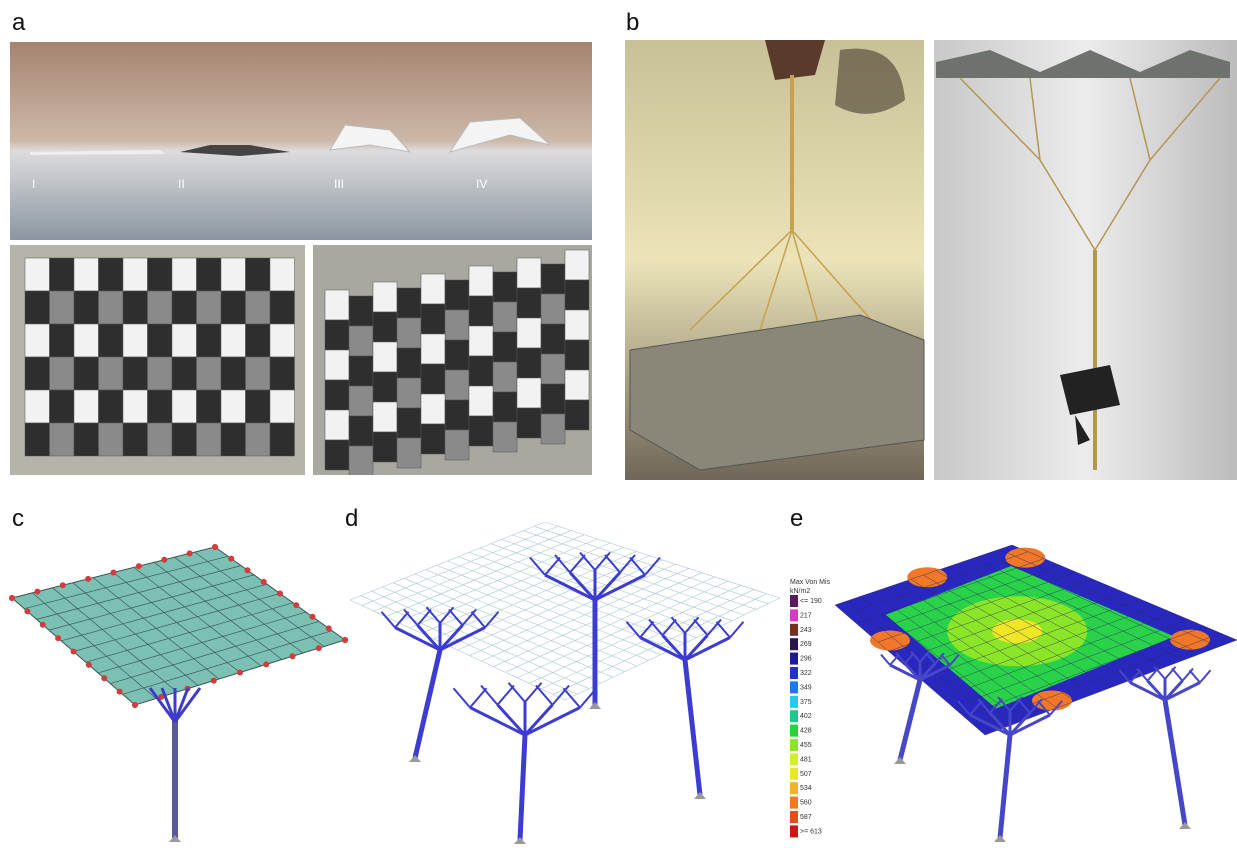 Image resolution: width=1237 pixels, height=848 pixels. What do you see at coordinates (806, 673) in the screenshot?
I see `legend-label: 322` at bounding box center [806, 673].